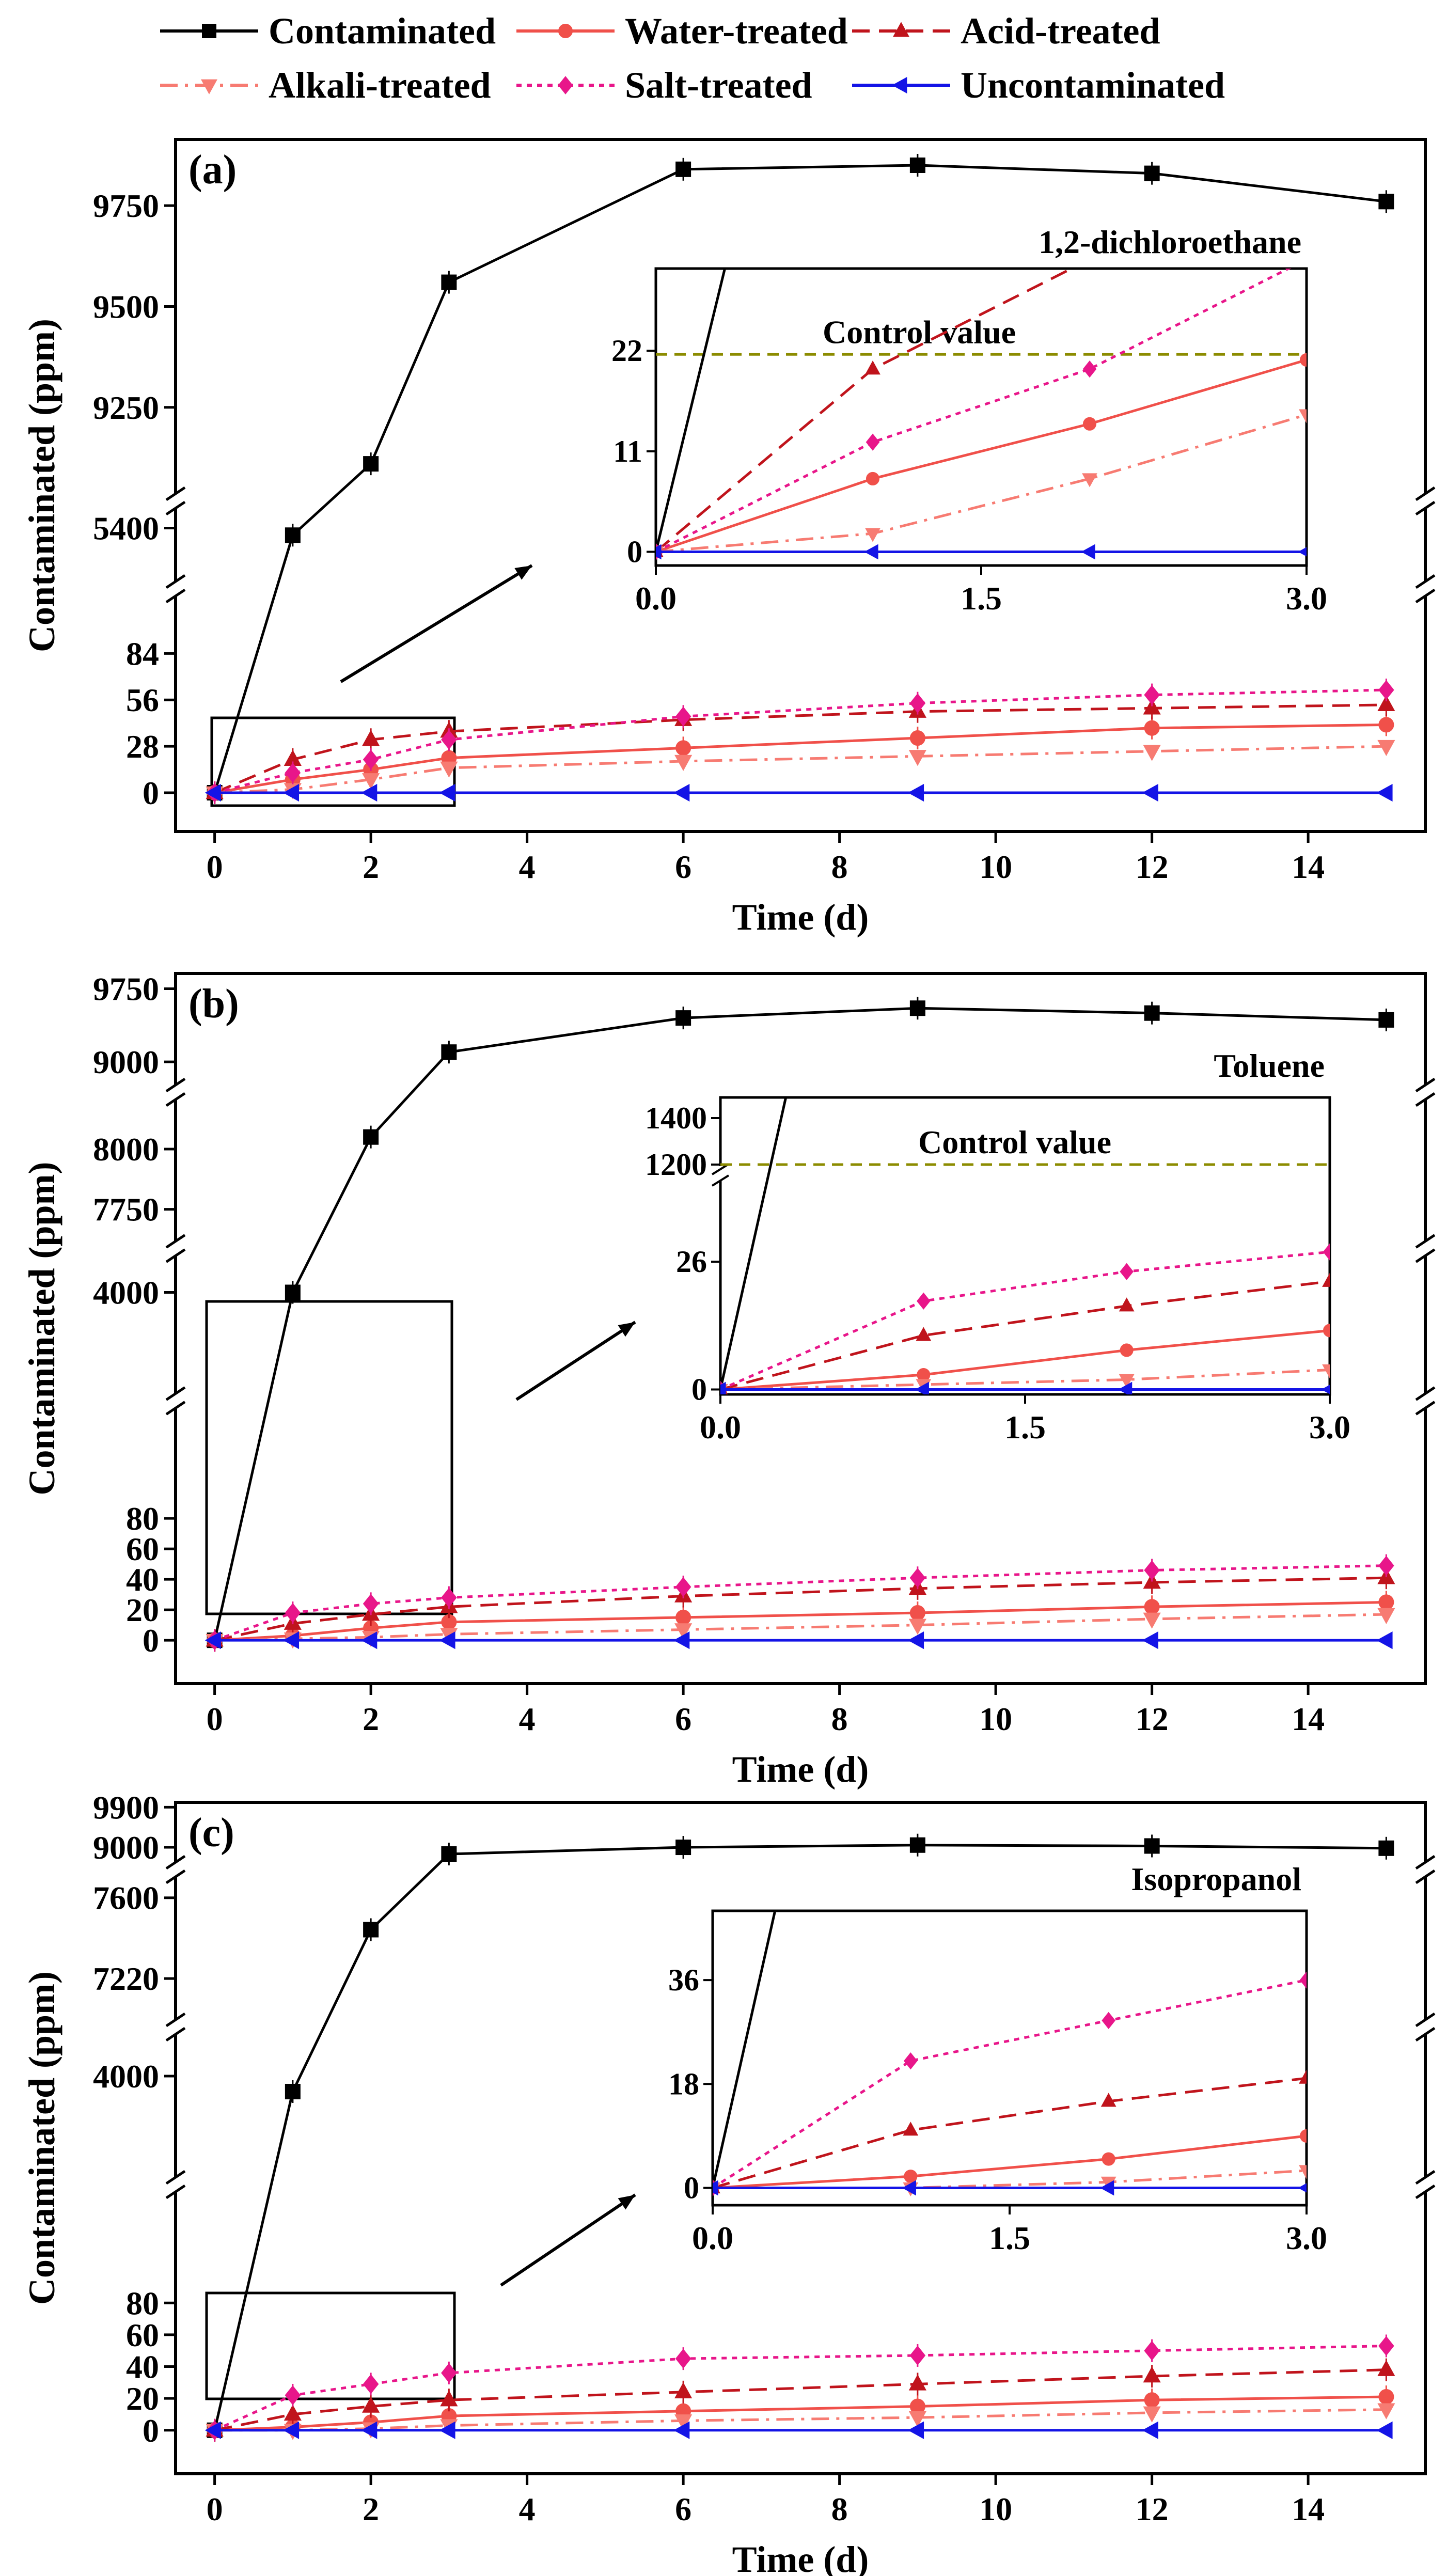 The image size is (1447, 2576). Describe the element at coordinates (627, 451) in the screenshot. I see `inset-y-tick-label: 11` at that location.